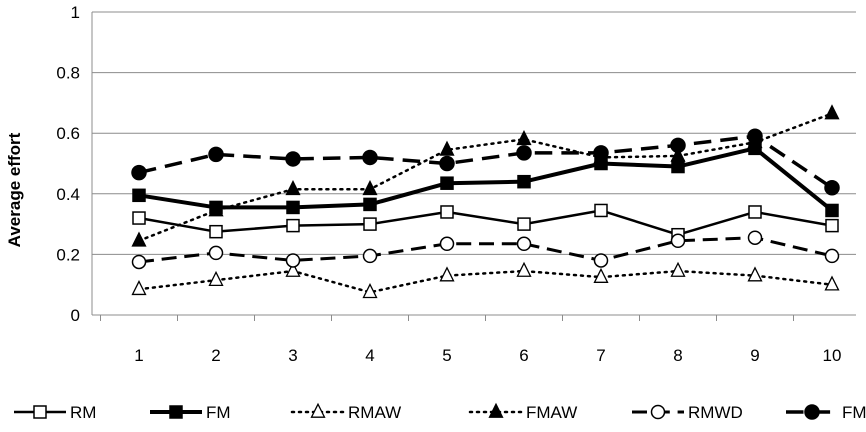  Describe the element at coordinates (715, 412) in the screenshot. I see `legend-label-rmwd: RMWD` at that location.